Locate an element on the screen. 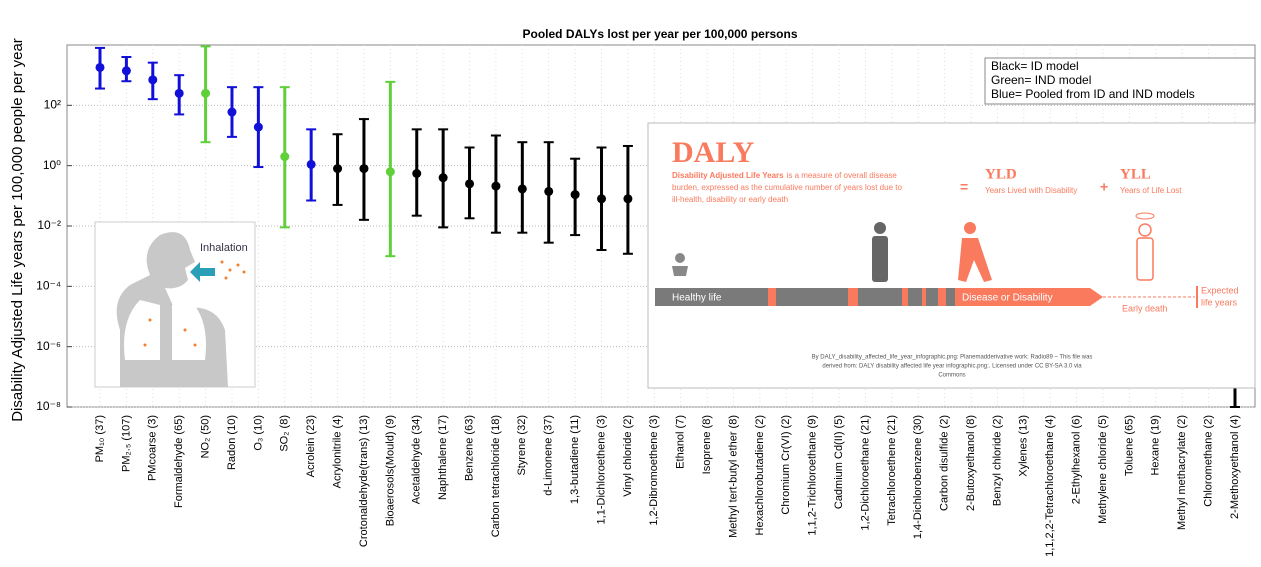  x-tick-label: d-Limonene (37) is located at coordinates (549, 455).